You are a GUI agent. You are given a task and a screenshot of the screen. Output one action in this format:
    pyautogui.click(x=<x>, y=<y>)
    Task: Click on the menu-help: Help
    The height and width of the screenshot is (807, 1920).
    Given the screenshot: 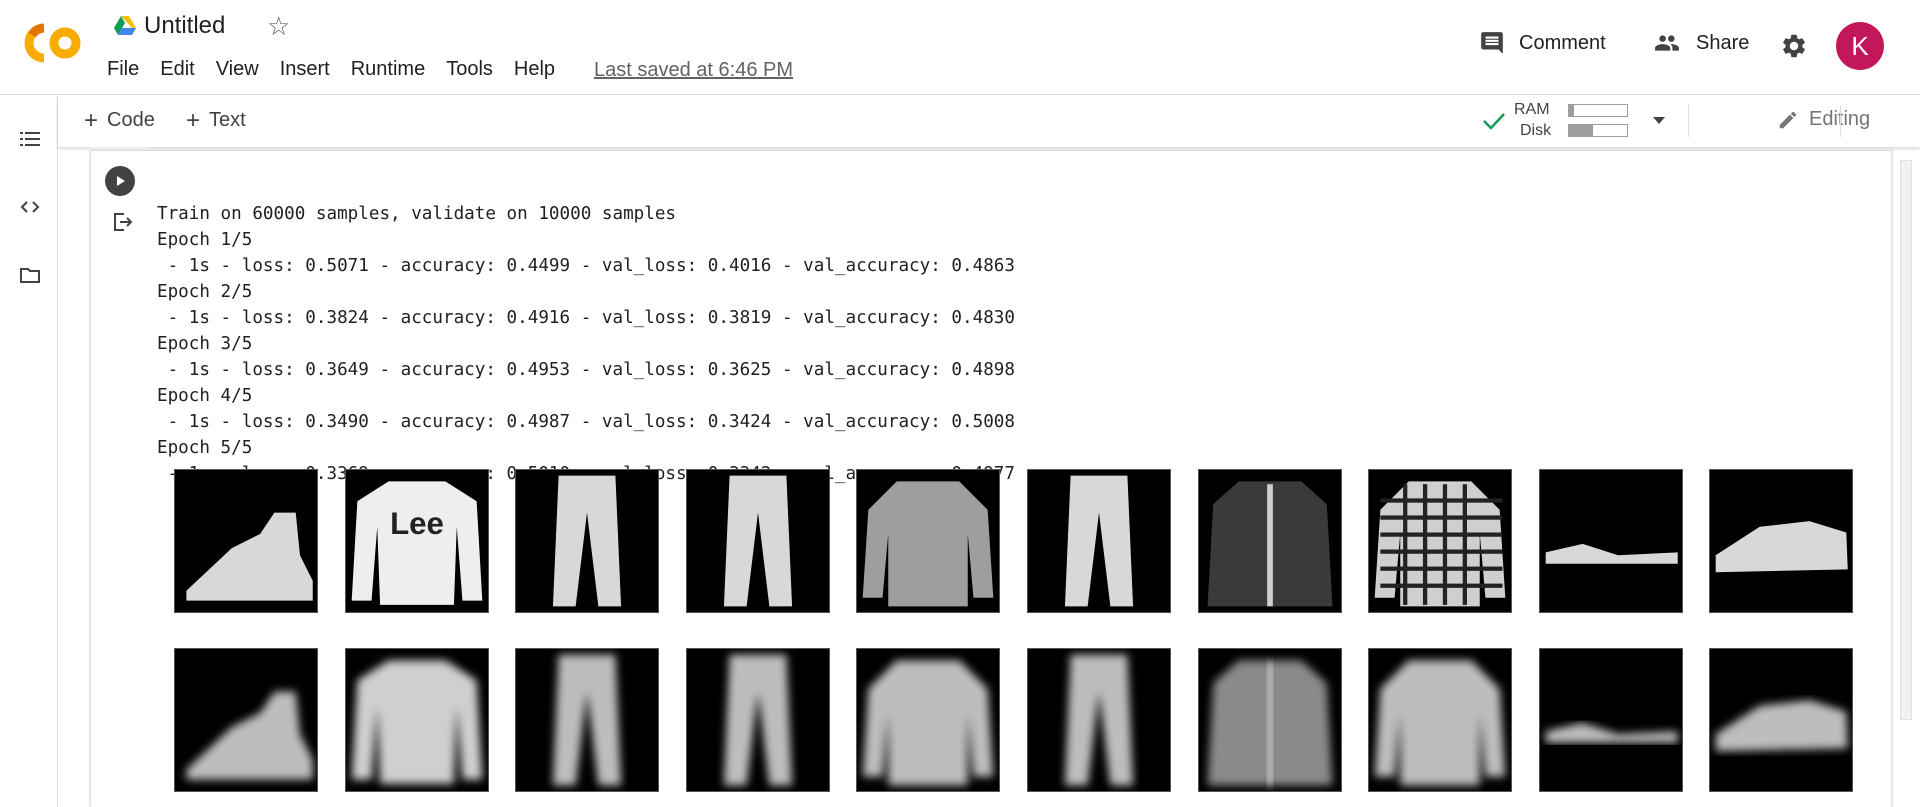 What is the action you would take?
    pyautogui.click(x=534, y=69)
    